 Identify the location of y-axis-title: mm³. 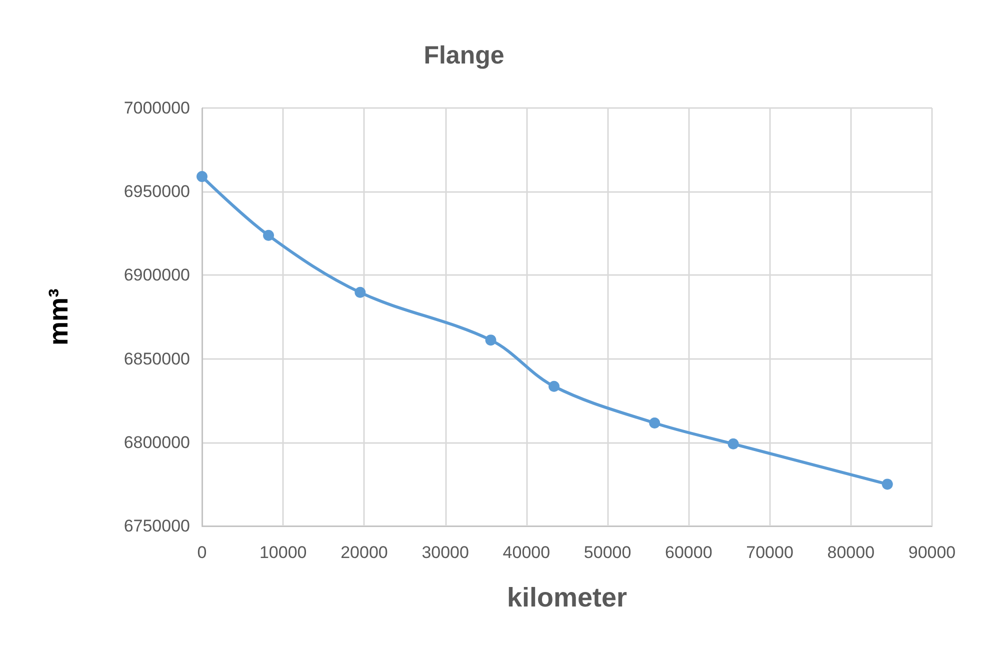
(59, 317).